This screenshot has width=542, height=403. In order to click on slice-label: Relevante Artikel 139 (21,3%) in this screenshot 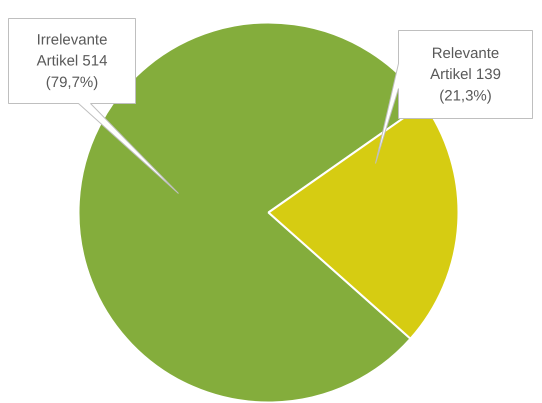, I will do `click(465, 74)`.